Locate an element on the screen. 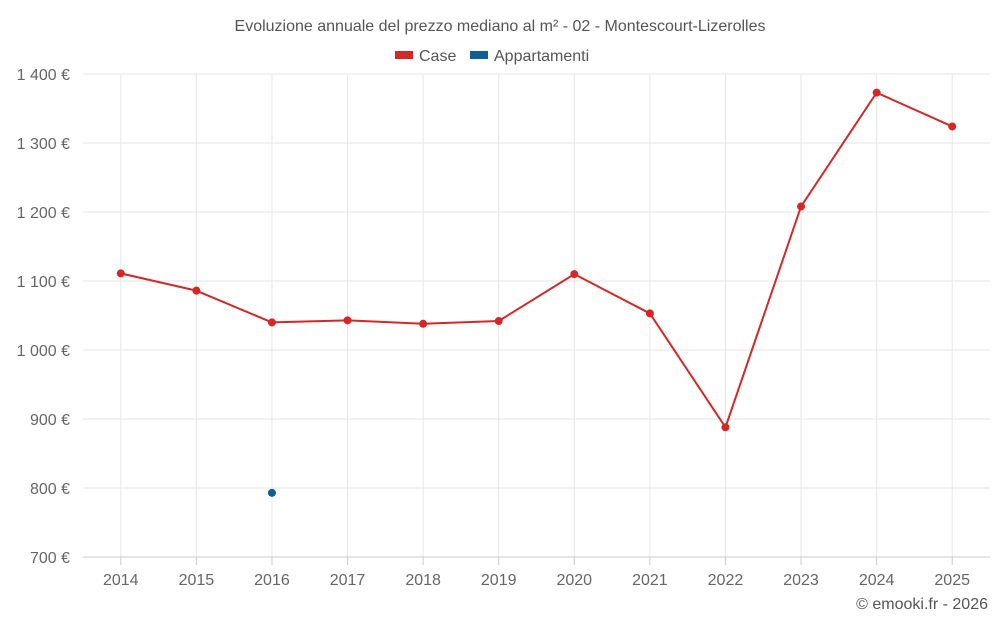 The height and width of the screenshot is (625, 1000). x-tick-label: 2020 is located at coordinates (574, 580).